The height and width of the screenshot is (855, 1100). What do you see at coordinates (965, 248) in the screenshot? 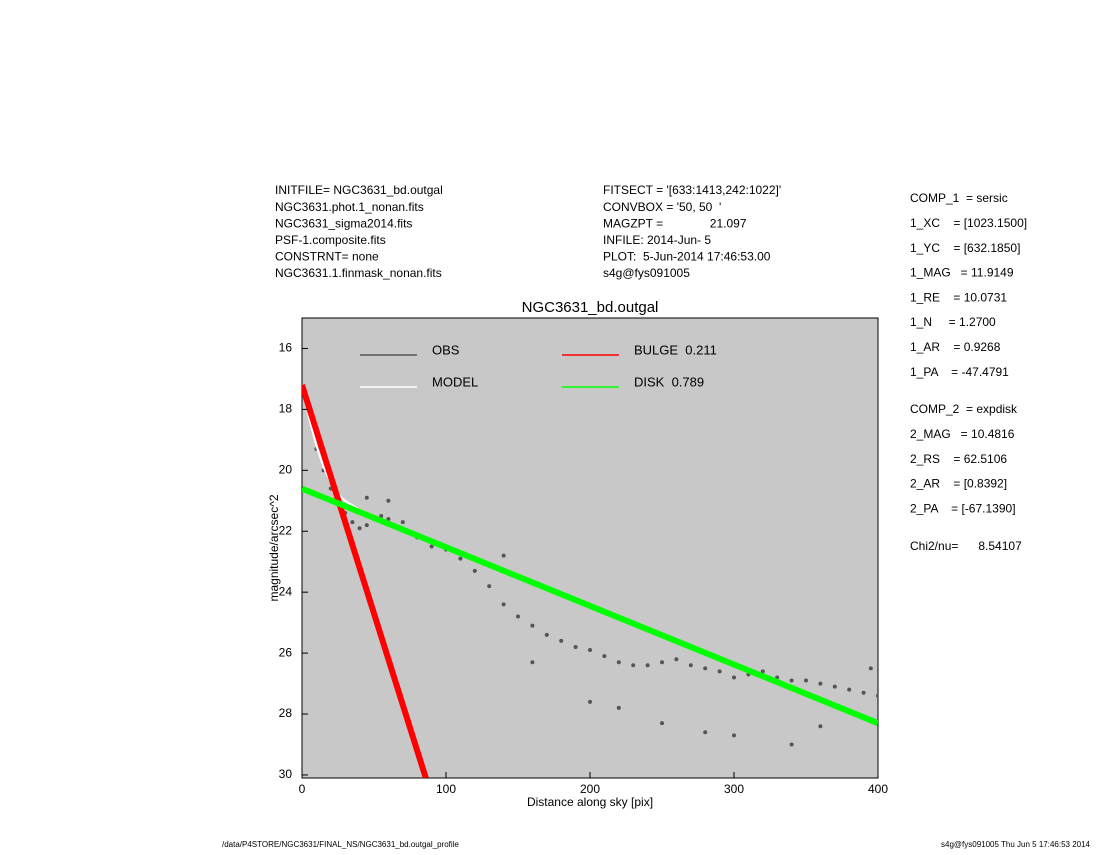
I see `param-line: 1_YC = [632.1850]` at bounding box center [965, 248].